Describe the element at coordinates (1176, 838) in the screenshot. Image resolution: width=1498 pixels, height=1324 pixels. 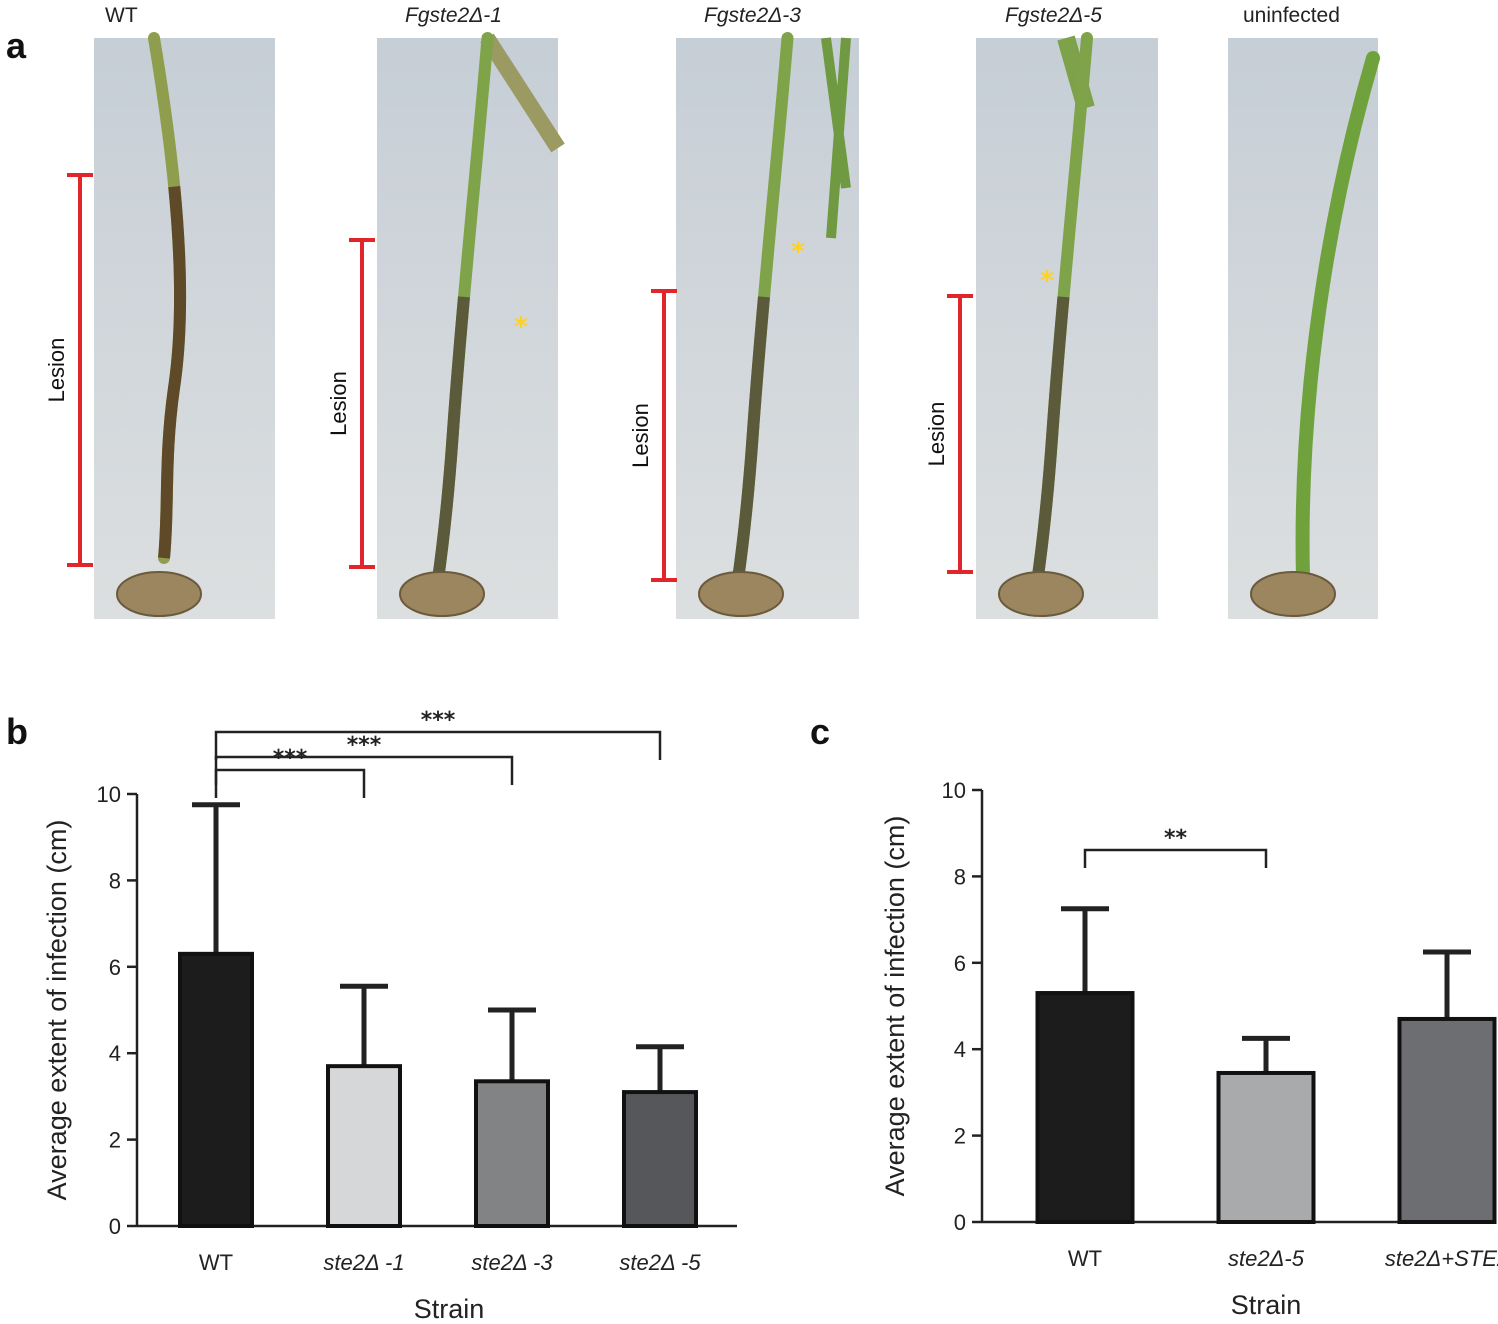
I see `significance-label: **` at that location.